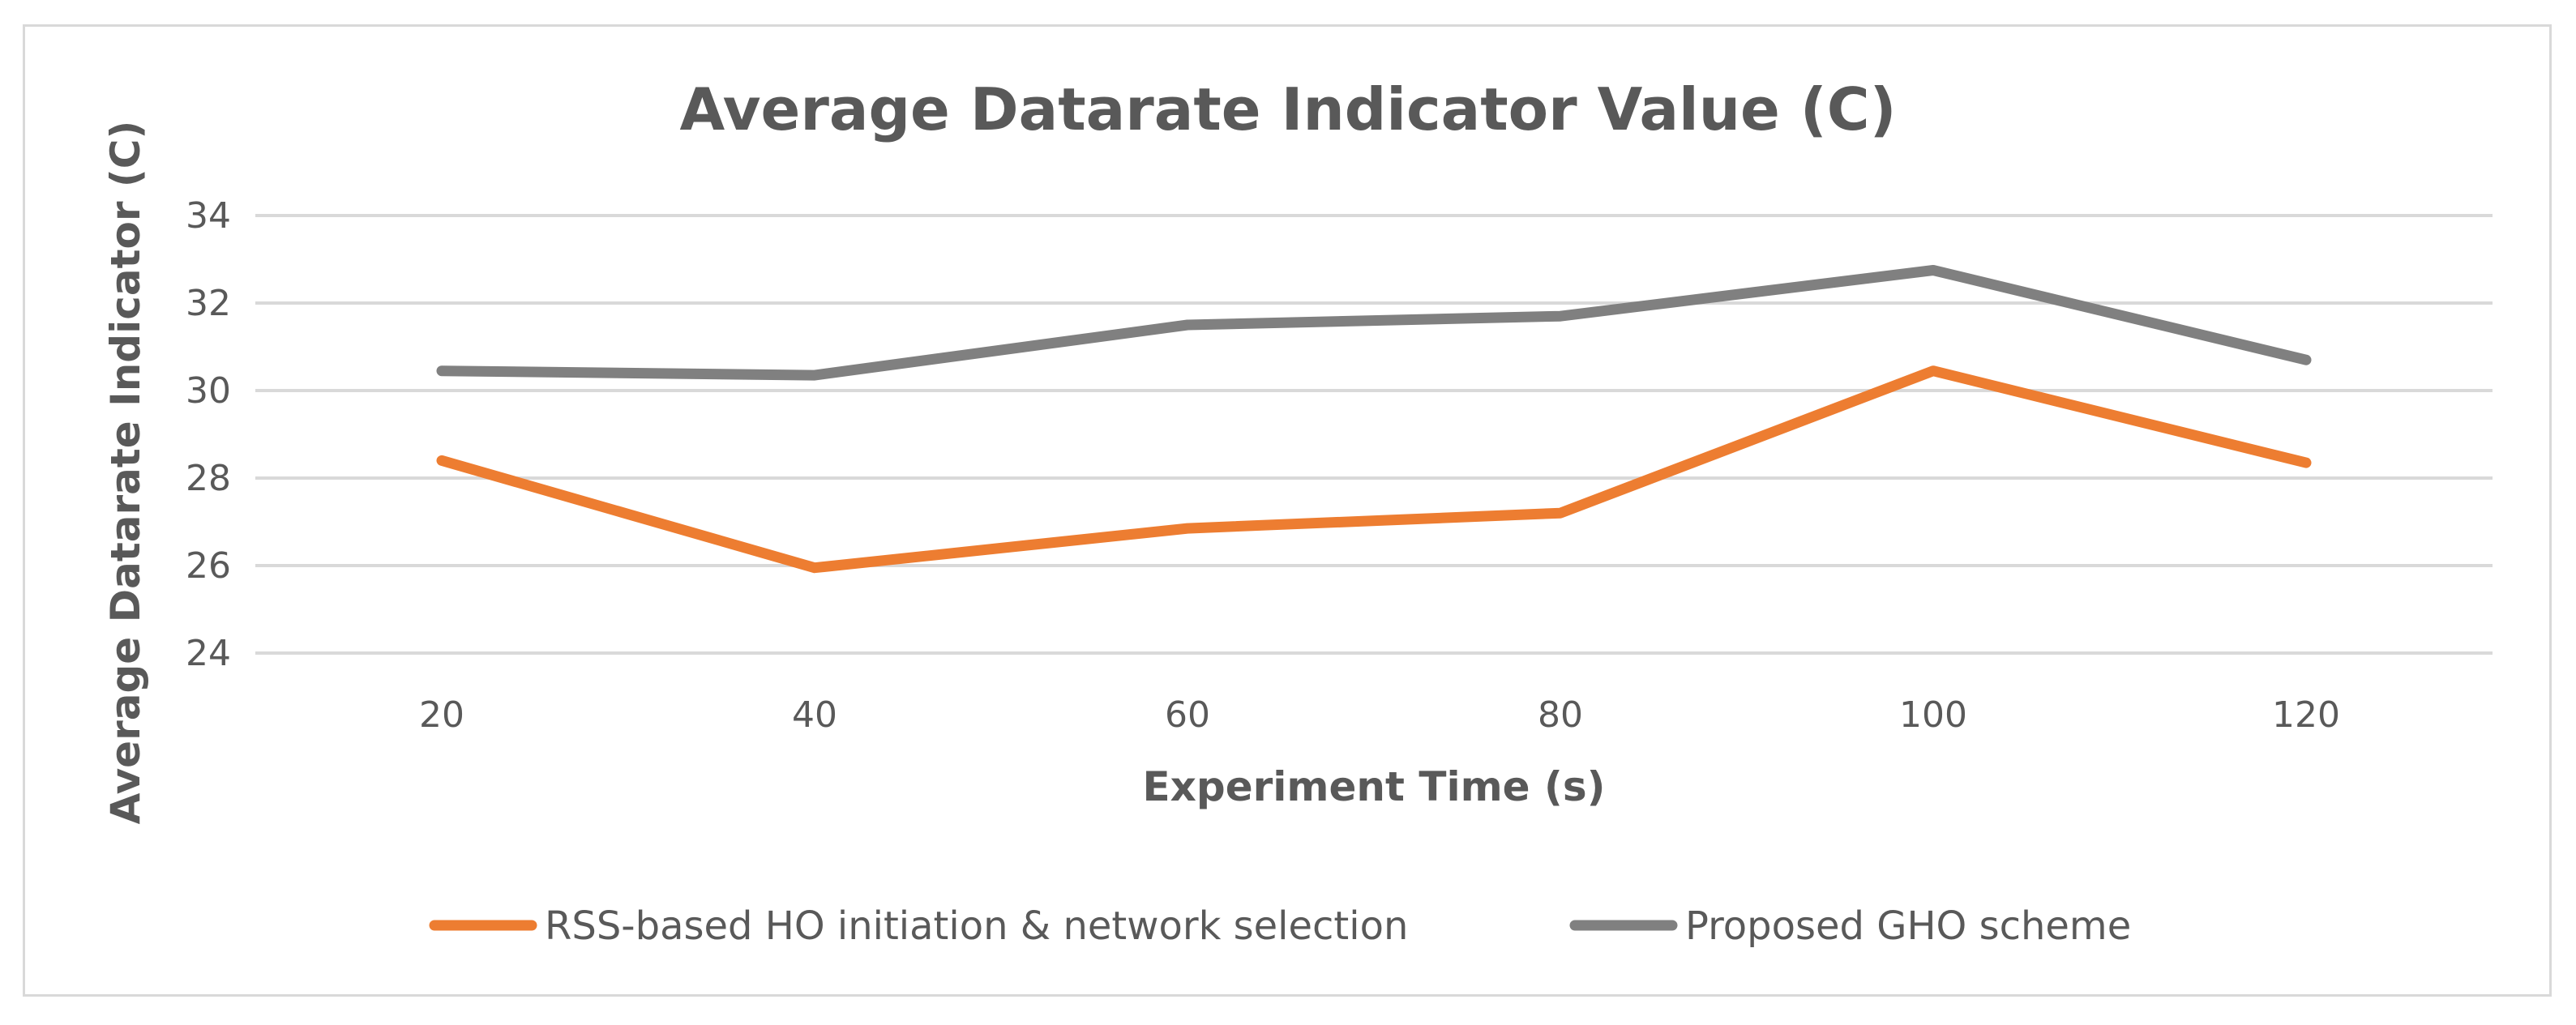  I want to click on y-tick-label: 24, so click(208, 653).